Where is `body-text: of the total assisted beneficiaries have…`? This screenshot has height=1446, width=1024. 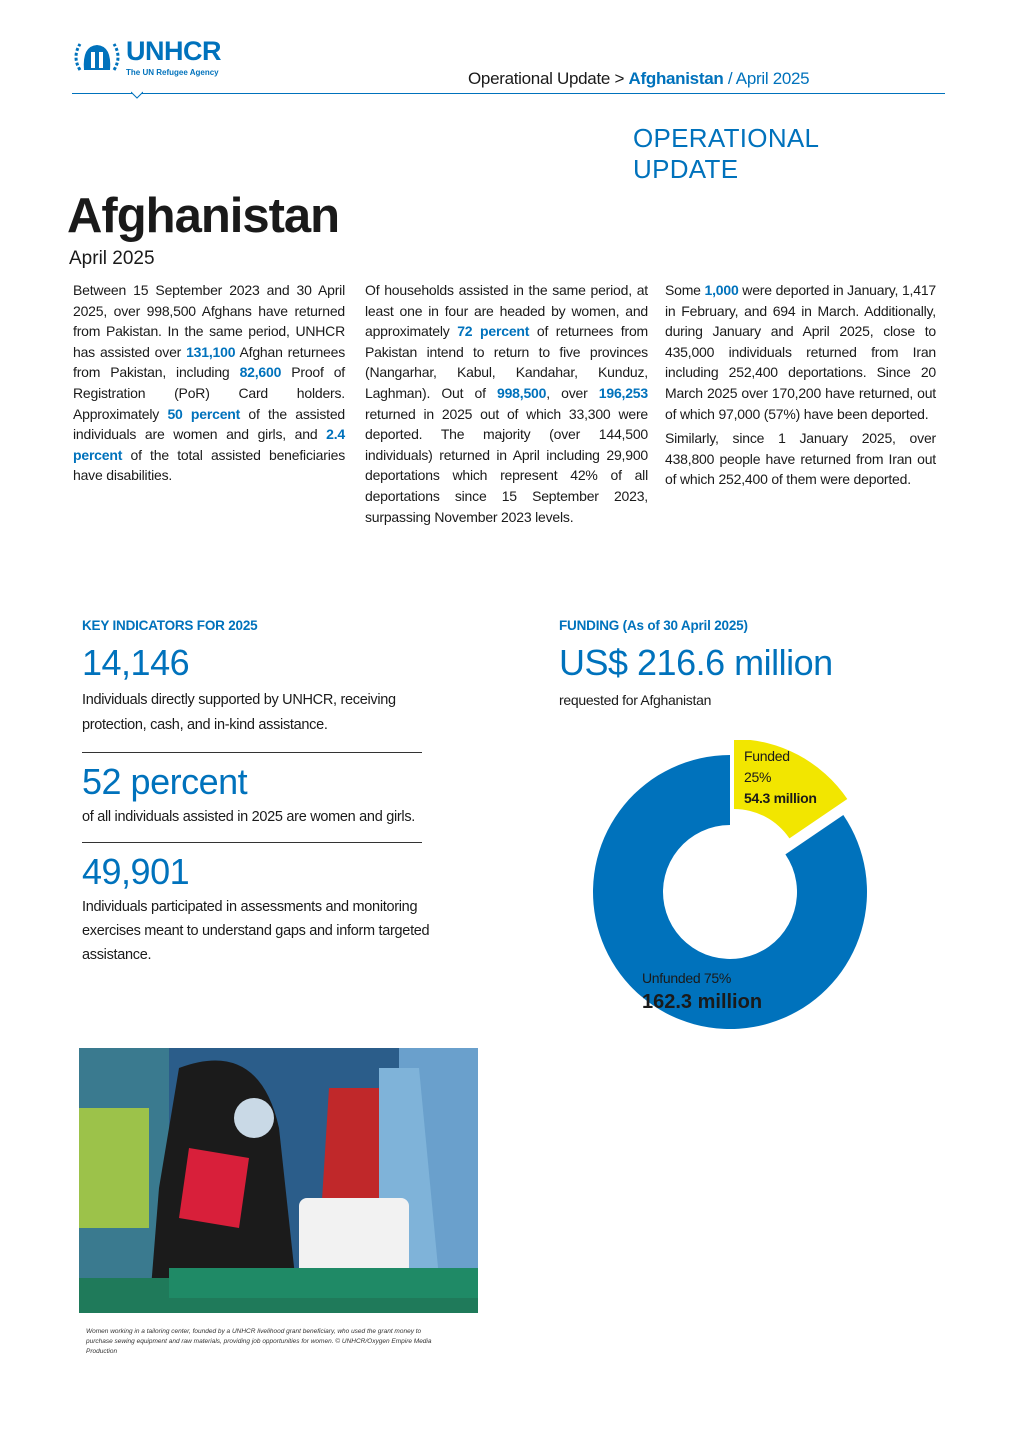 body-text: of the total assisted beneficiaries have… is located at coordinates (209, 465).